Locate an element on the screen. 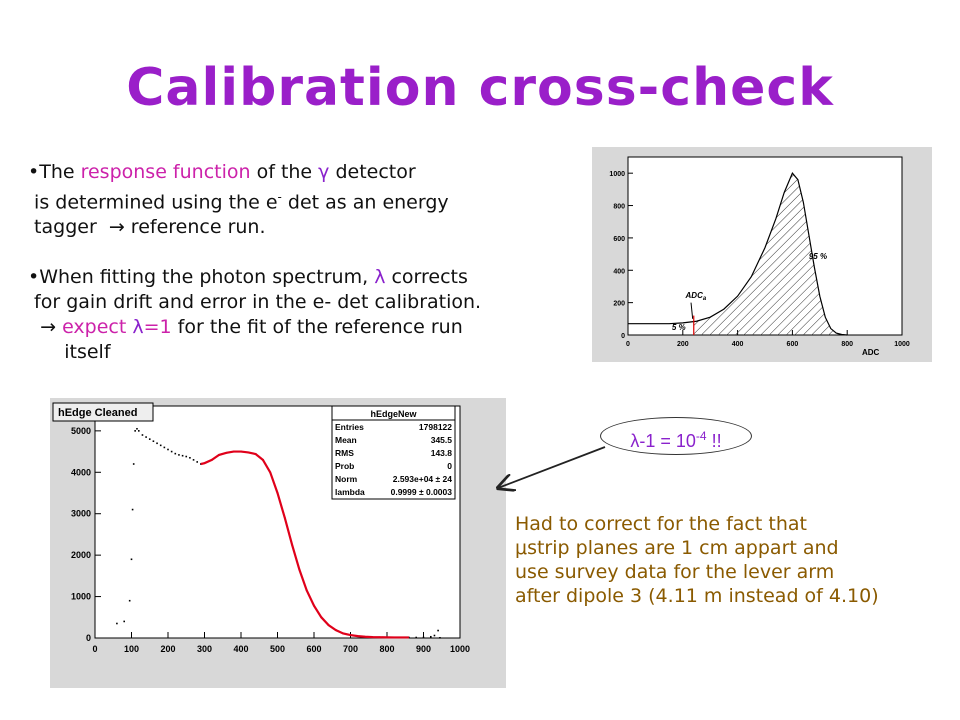 The height and width of the screenshot is (720, 960). y-tick-label: 2000 is located at coordinates (81, 555).